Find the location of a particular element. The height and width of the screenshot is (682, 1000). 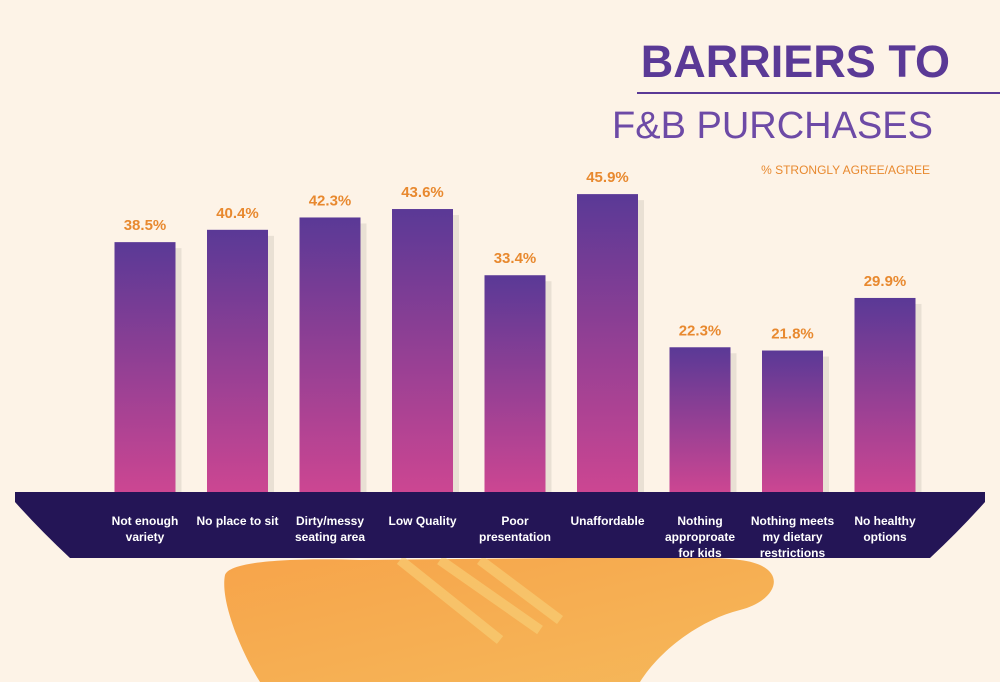

category-label: Nothing approproate for kids is located at coordinates (699, 537).